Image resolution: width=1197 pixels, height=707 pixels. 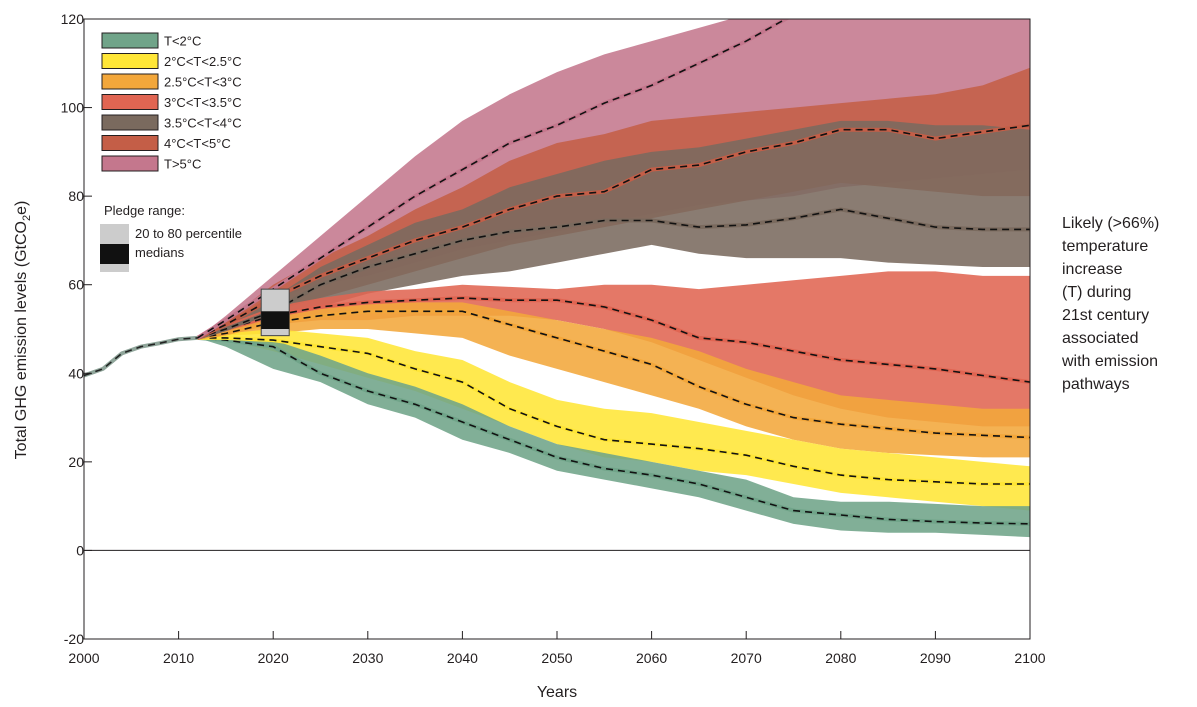 I want to click on historical-emissions, so click(x=141, y=356).